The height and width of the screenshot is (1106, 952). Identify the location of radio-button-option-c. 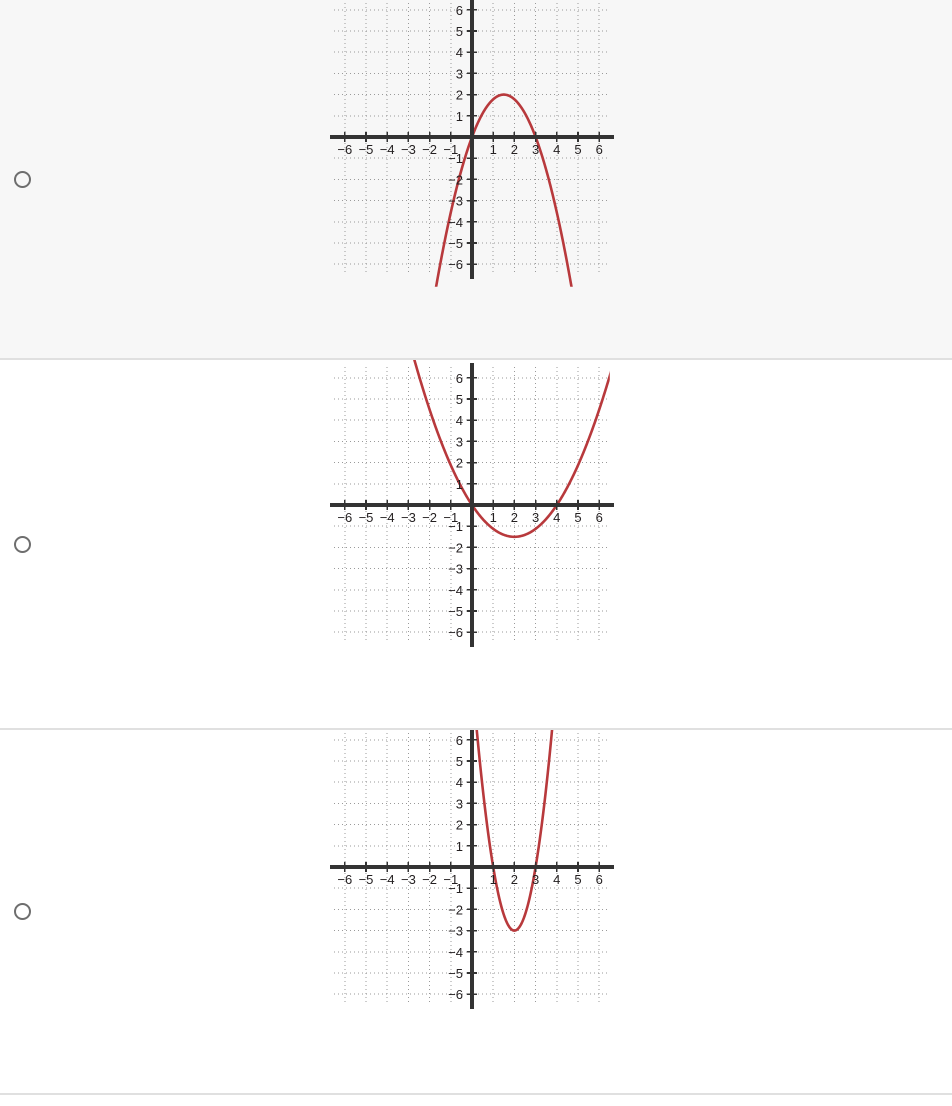
(22, 911).